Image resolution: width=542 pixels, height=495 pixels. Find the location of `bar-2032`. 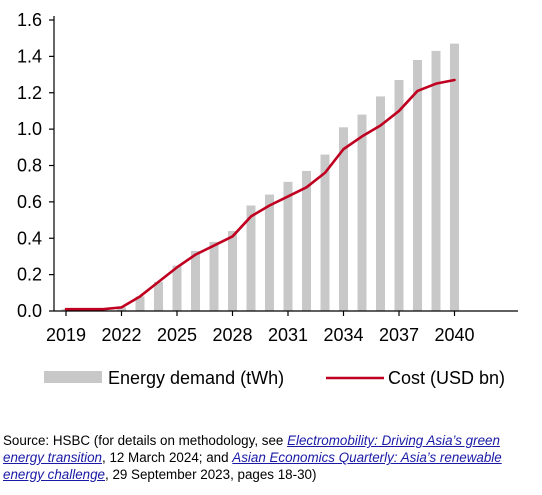

bar-2032 is located at coordinates (306, 240).